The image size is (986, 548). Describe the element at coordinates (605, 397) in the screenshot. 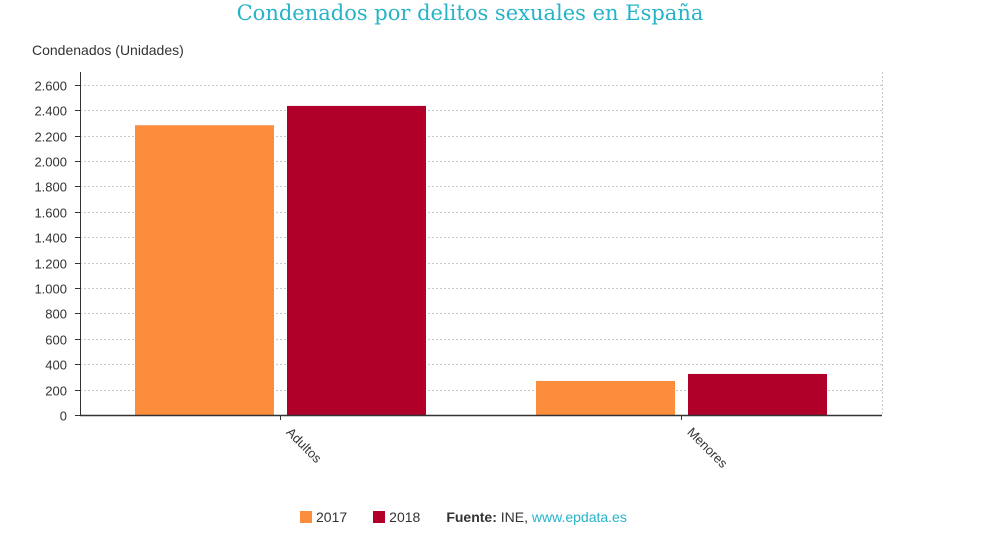

I see `bar-menores-2017` at that location.